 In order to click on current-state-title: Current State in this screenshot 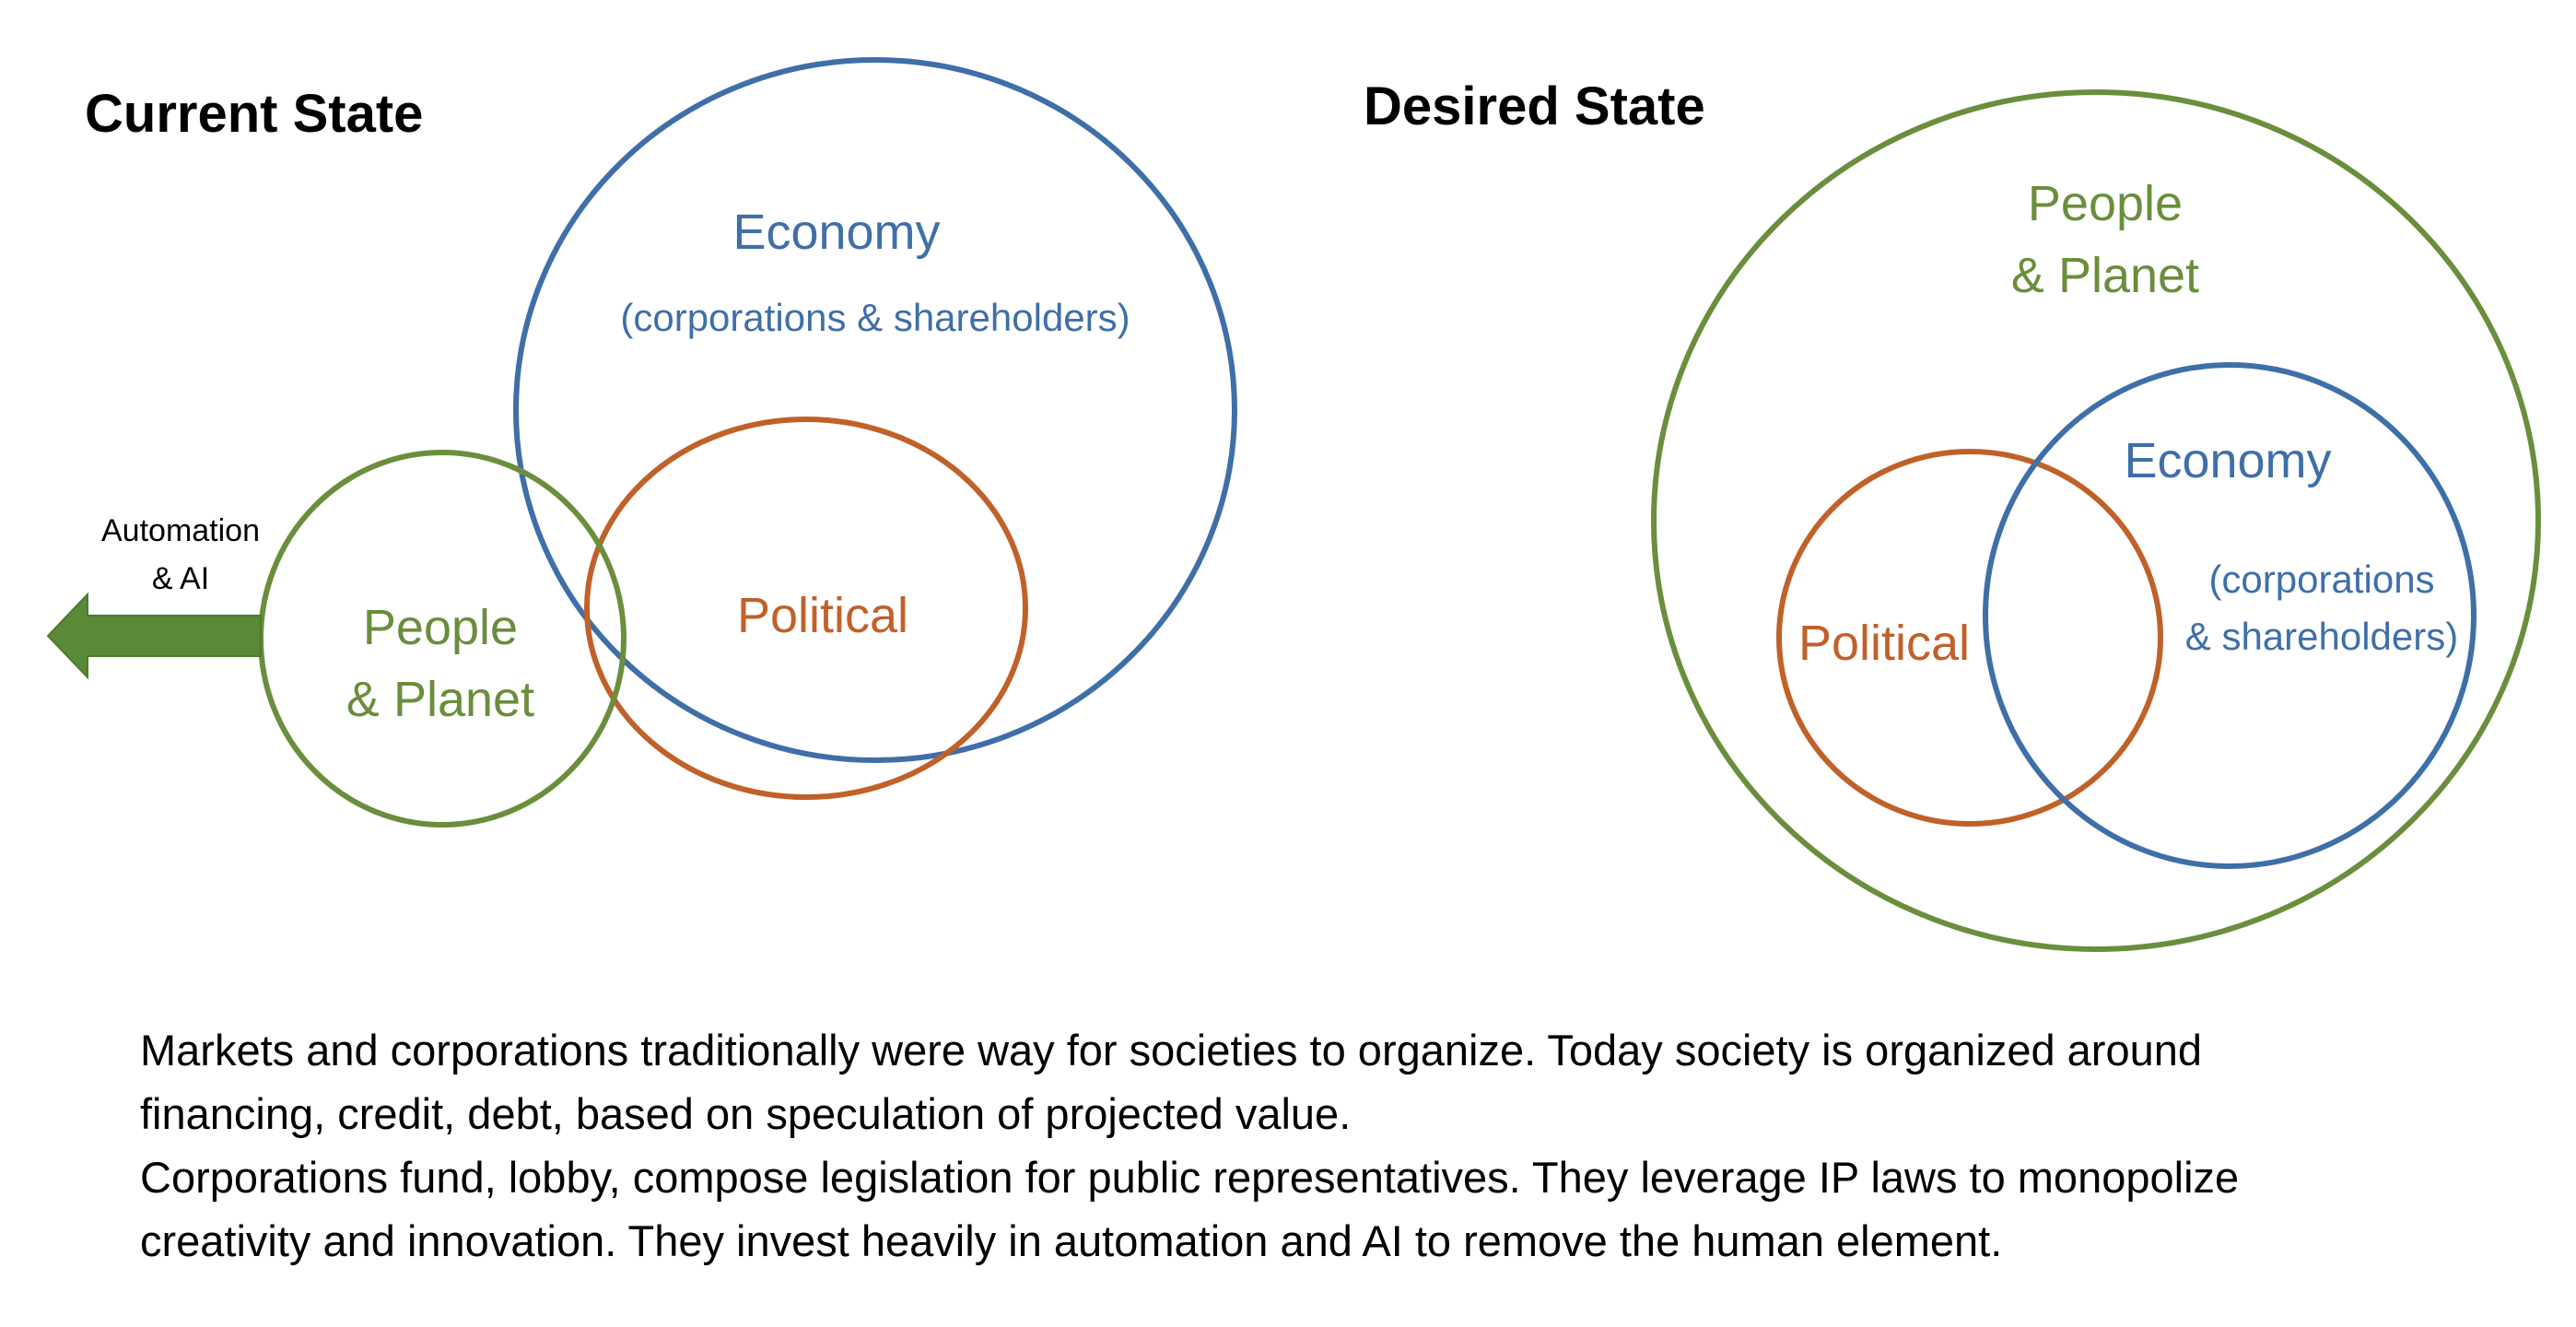, I will do `click(255, 114)`.